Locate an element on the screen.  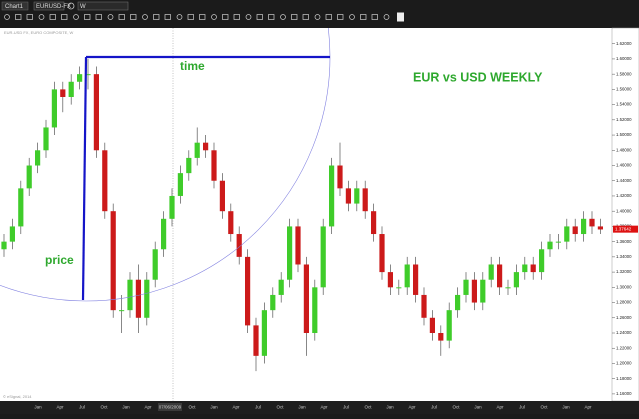
y-tick-label: 1.60000 is located at coordinates (624, 58).